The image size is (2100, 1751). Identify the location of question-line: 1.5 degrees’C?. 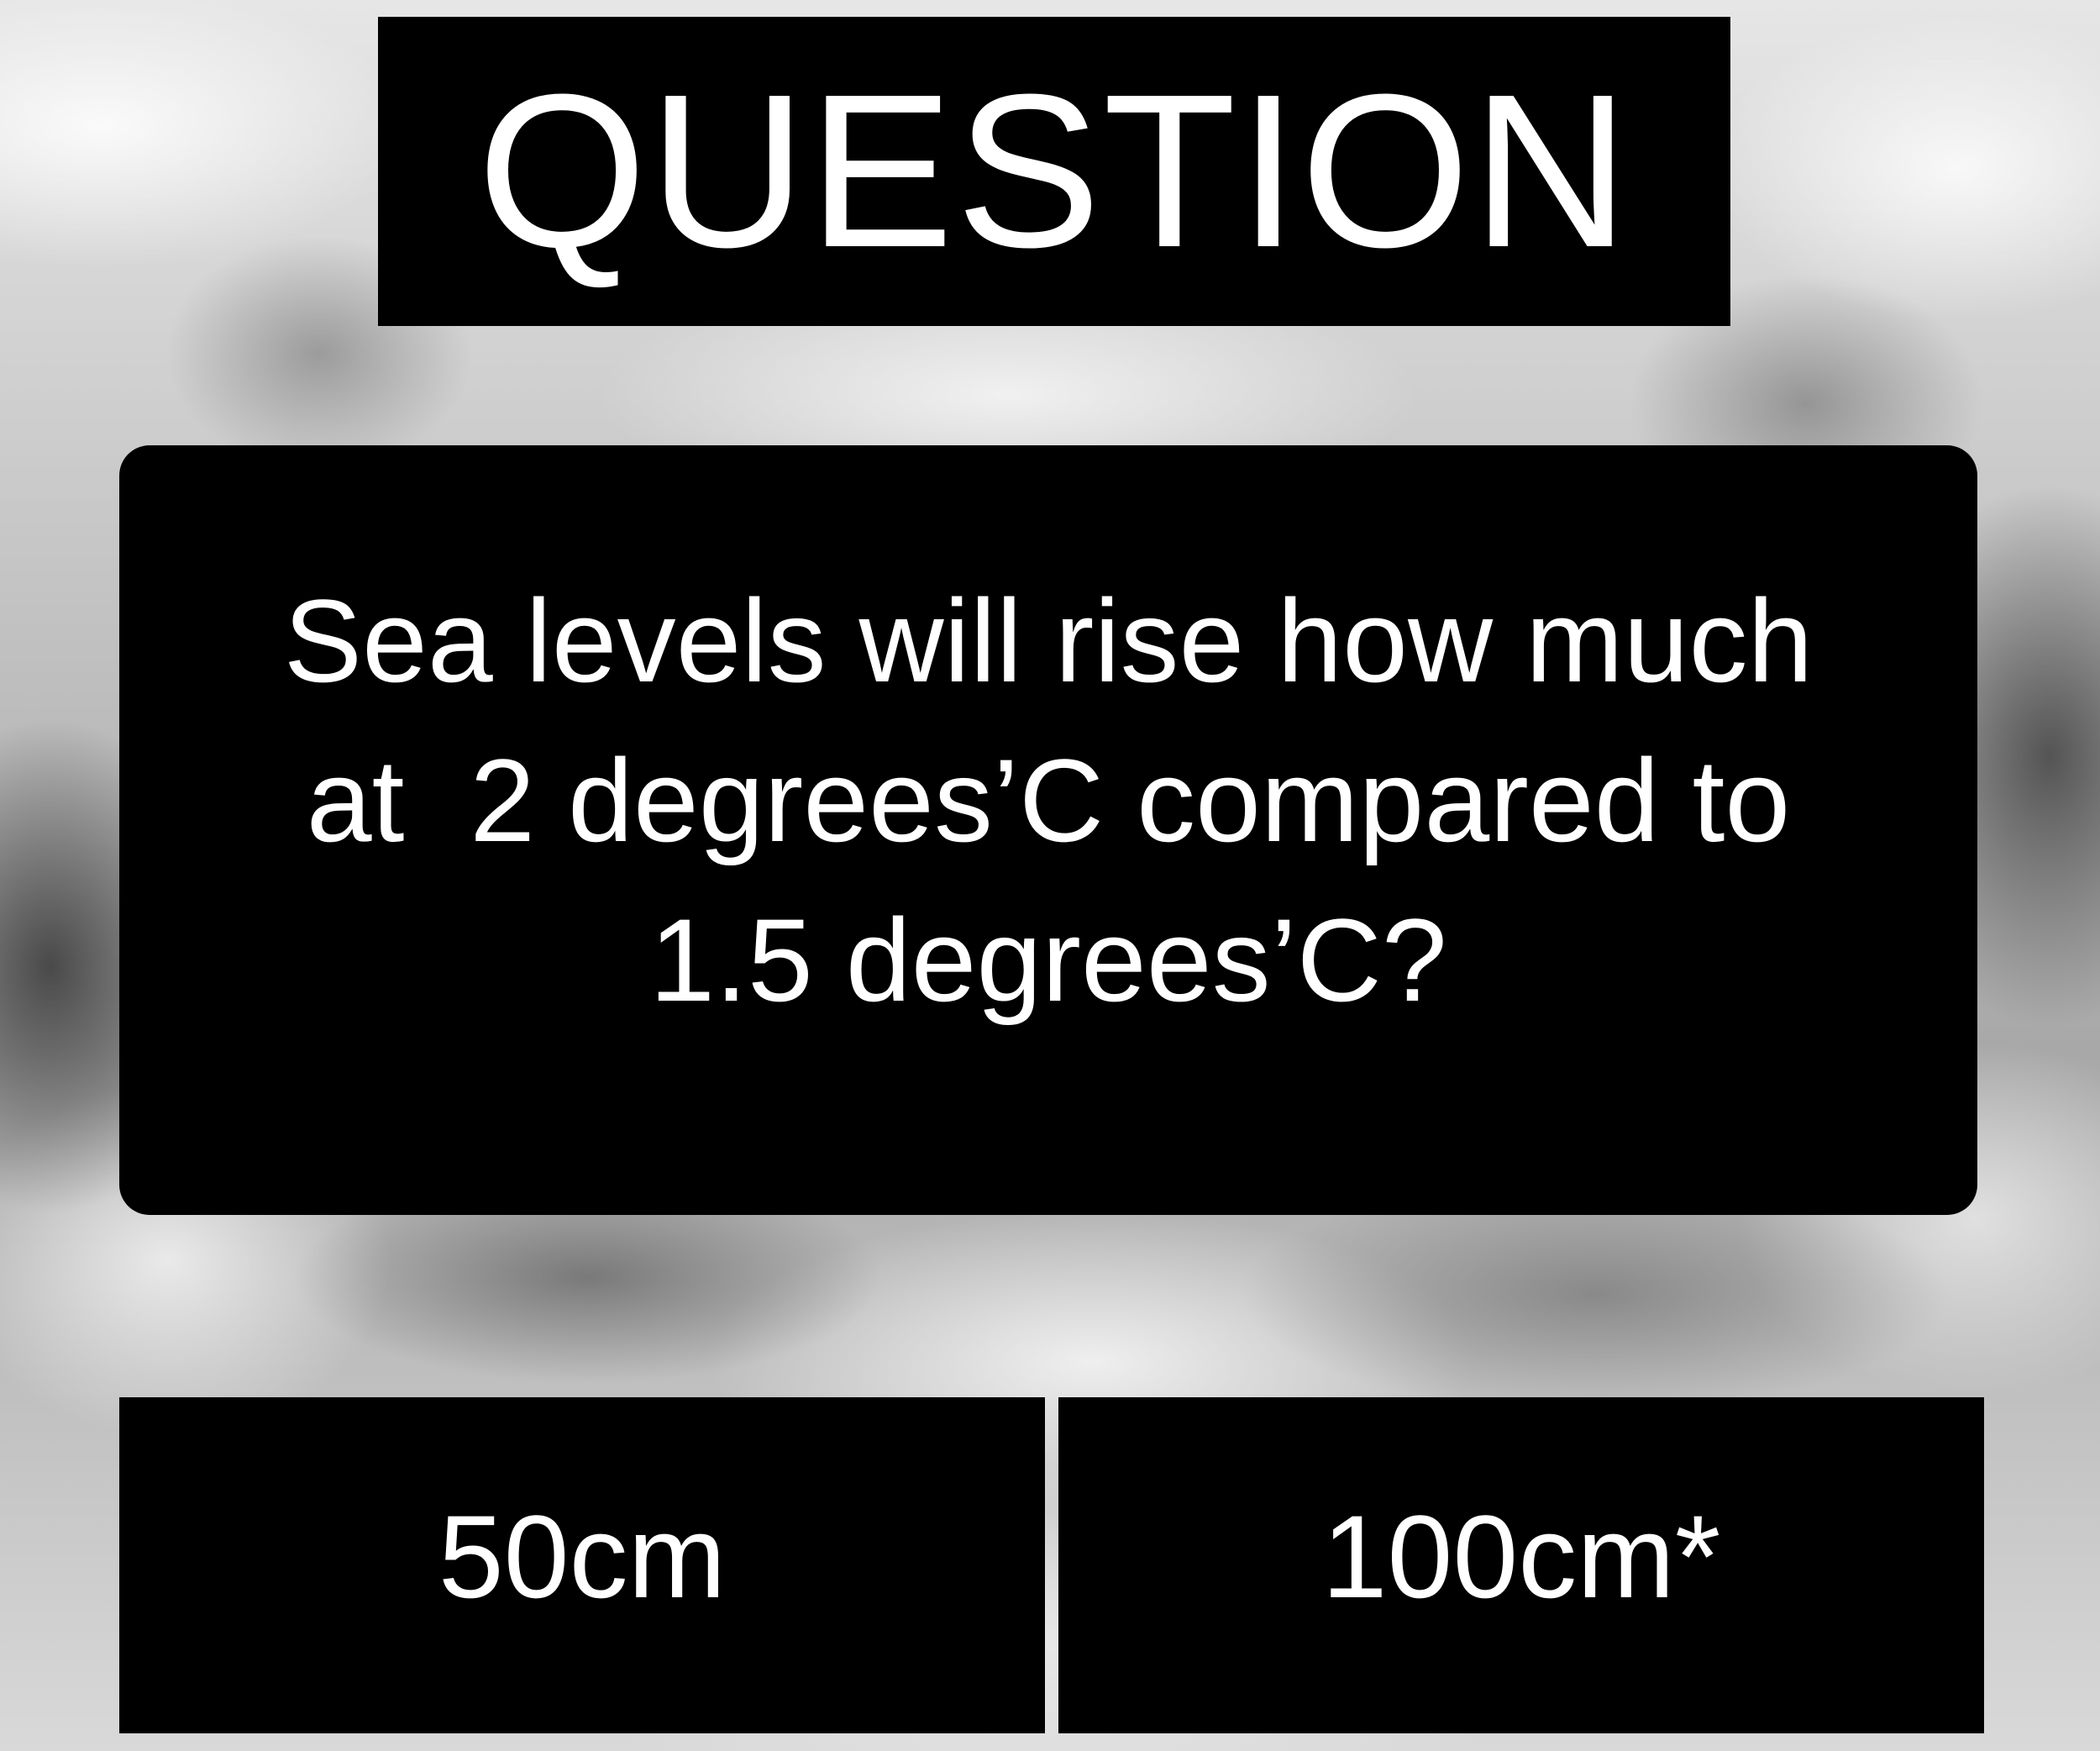
(1048, 960).